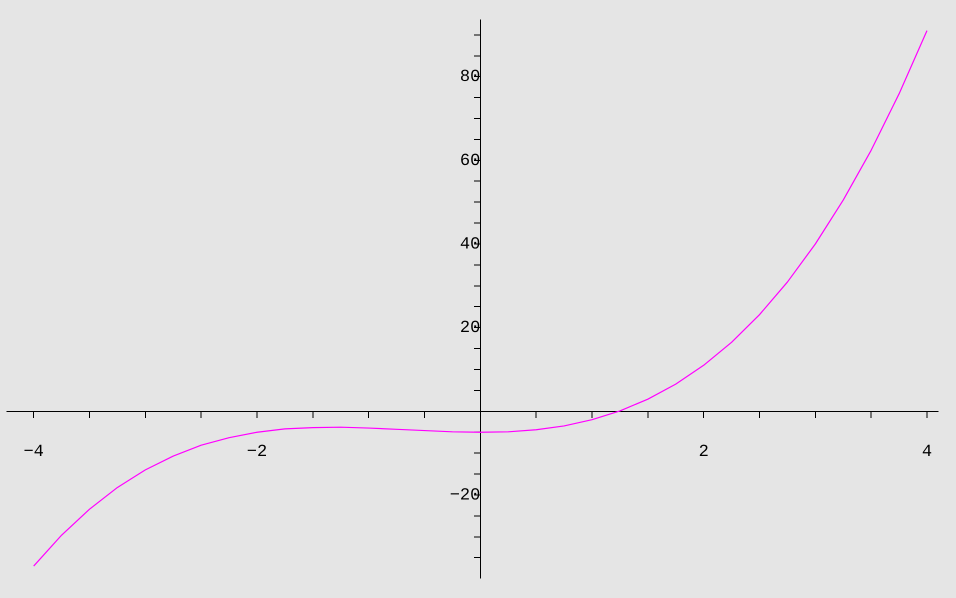 The image size is (956, 598). I want to click on y-tick-label: 80, so click(470, 78).